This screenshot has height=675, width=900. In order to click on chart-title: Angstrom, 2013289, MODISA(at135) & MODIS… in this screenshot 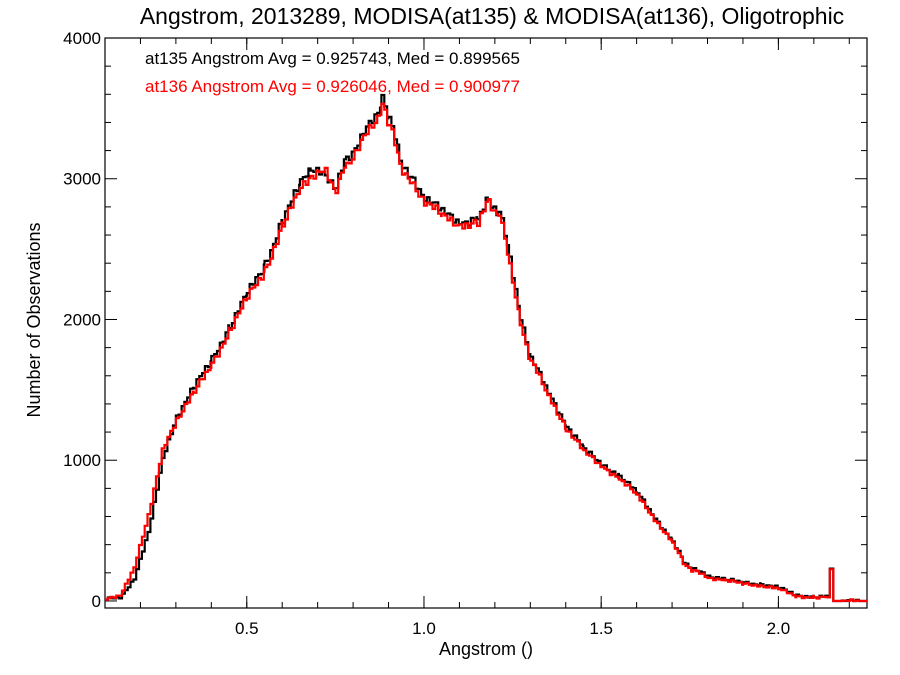, I will do `click(492, 16)`.